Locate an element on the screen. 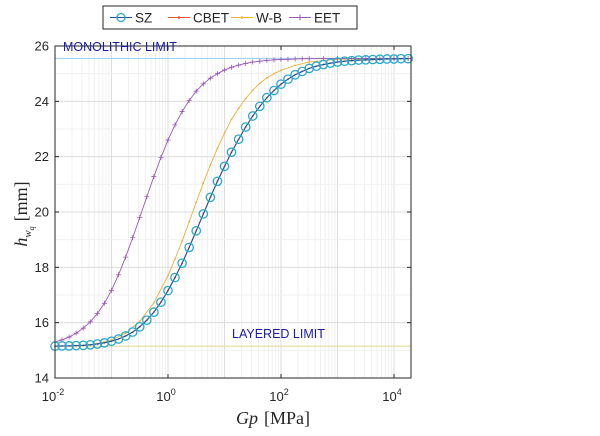 This screenshot has height=436, width=600. monolithic-limit-label: MONOLITHIC LIMIT is located at coordinates (120, 47).